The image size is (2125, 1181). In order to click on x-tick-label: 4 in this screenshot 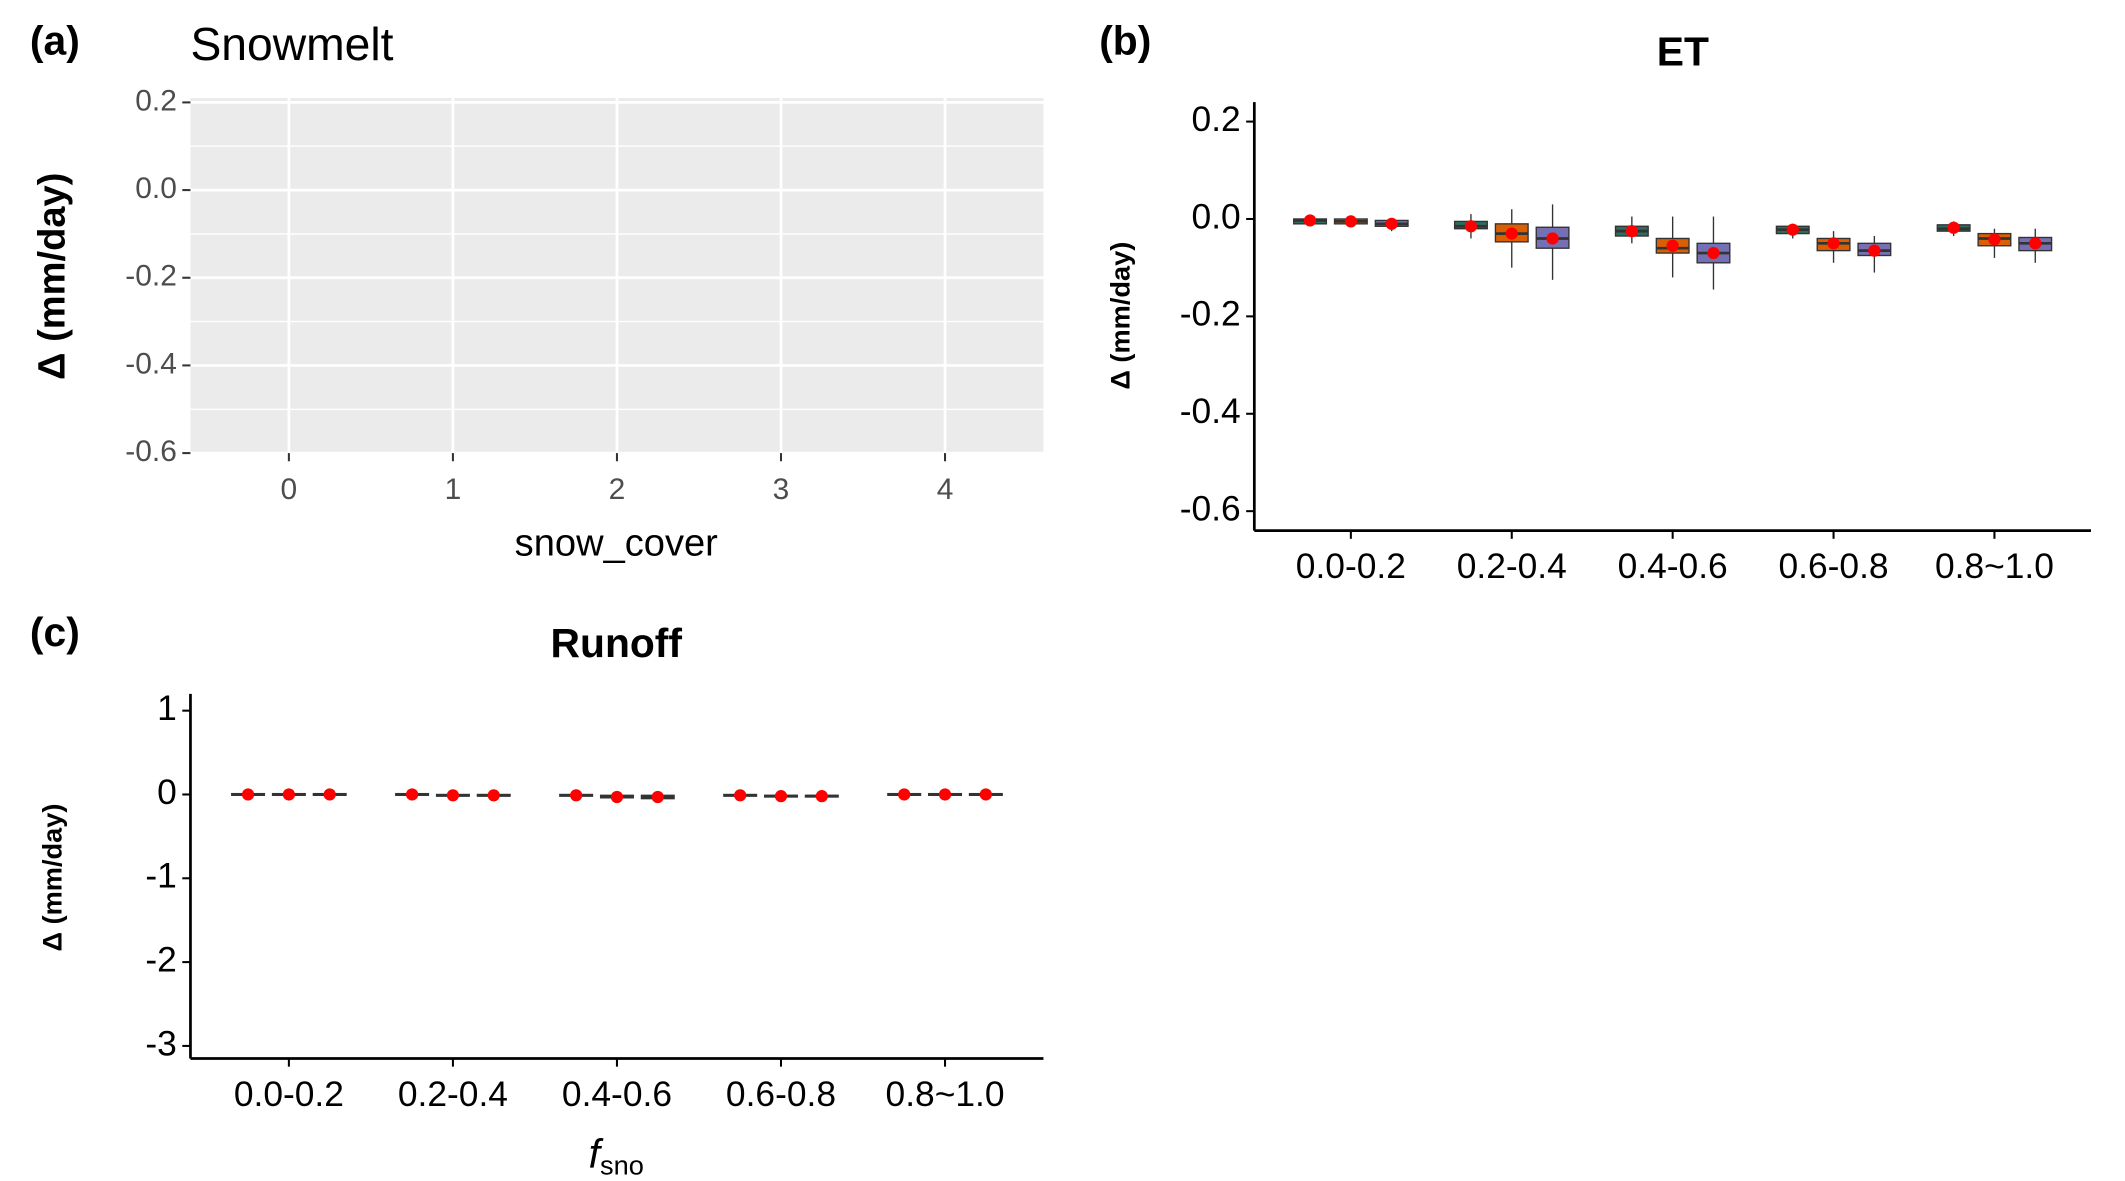, I will do `click(945, 489)`.